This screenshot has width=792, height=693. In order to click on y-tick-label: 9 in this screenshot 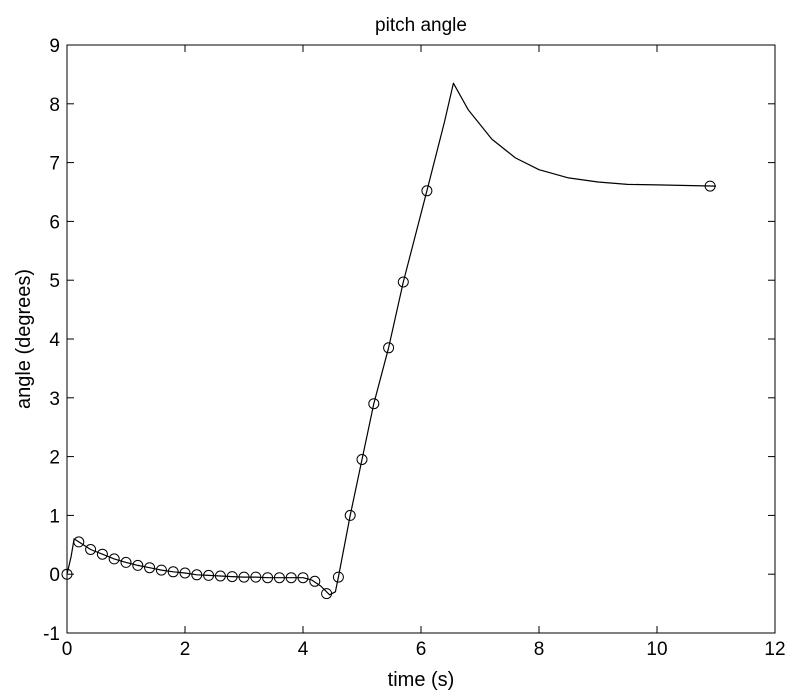, I will do `click(54, 46)`.